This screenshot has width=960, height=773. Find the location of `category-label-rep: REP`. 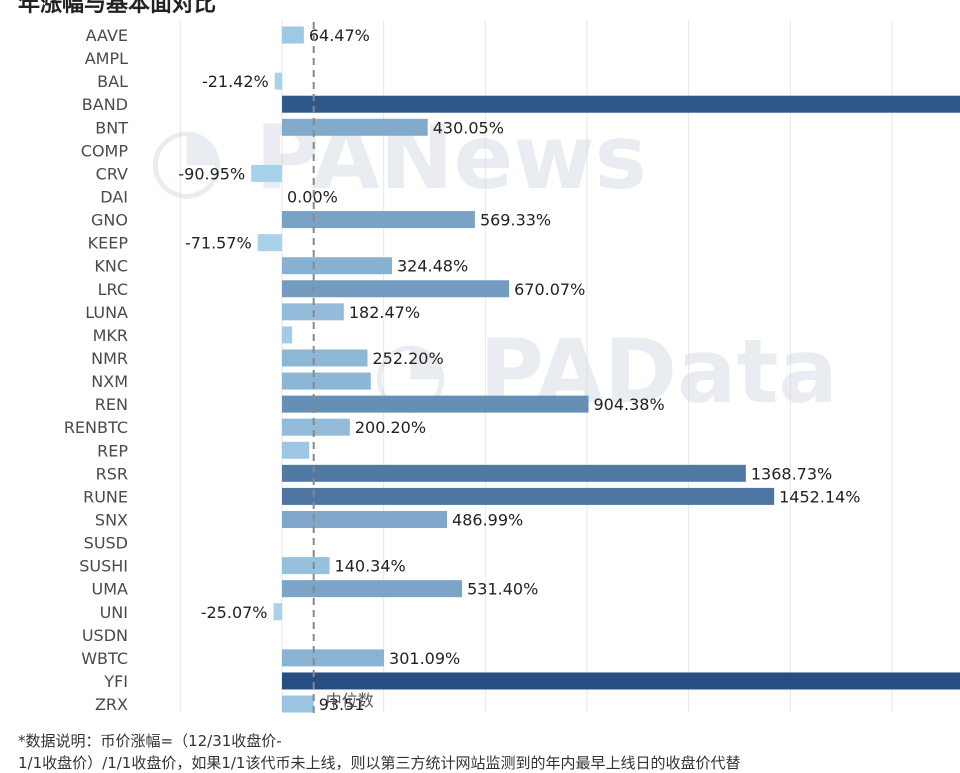

category-label-rep: REP is located at coordinates (112, 450).